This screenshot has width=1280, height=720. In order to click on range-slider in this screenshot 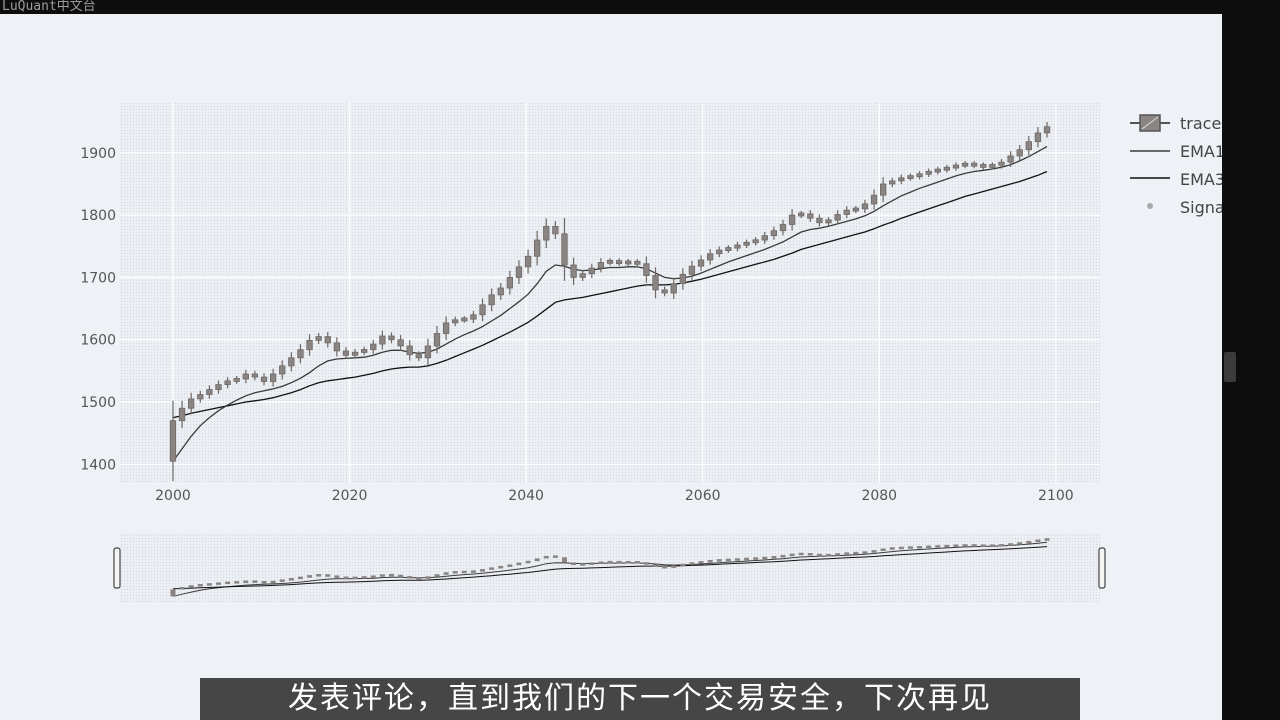, I will do `click(609, 568)`.